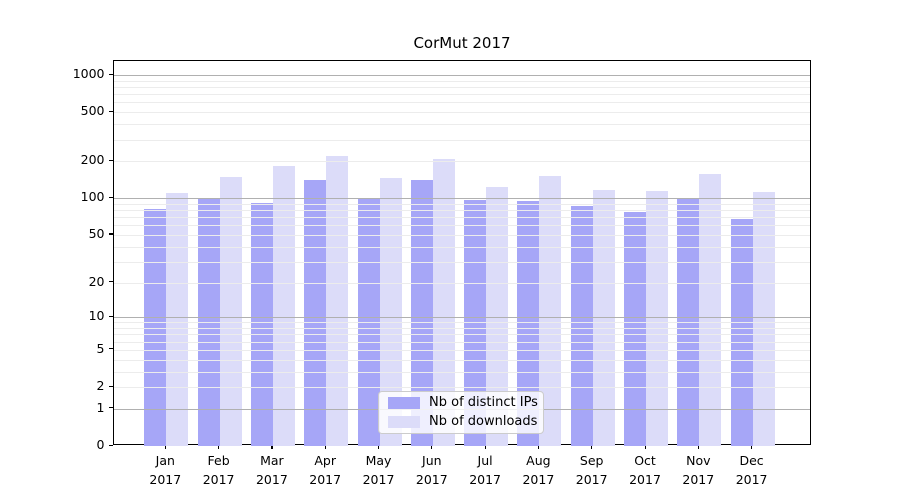 This screenshot has height=500, width=900. Describe the element at coordinates (165, 447) in the screenshot. I see `x-axis-tick-jan-2017` at that location.